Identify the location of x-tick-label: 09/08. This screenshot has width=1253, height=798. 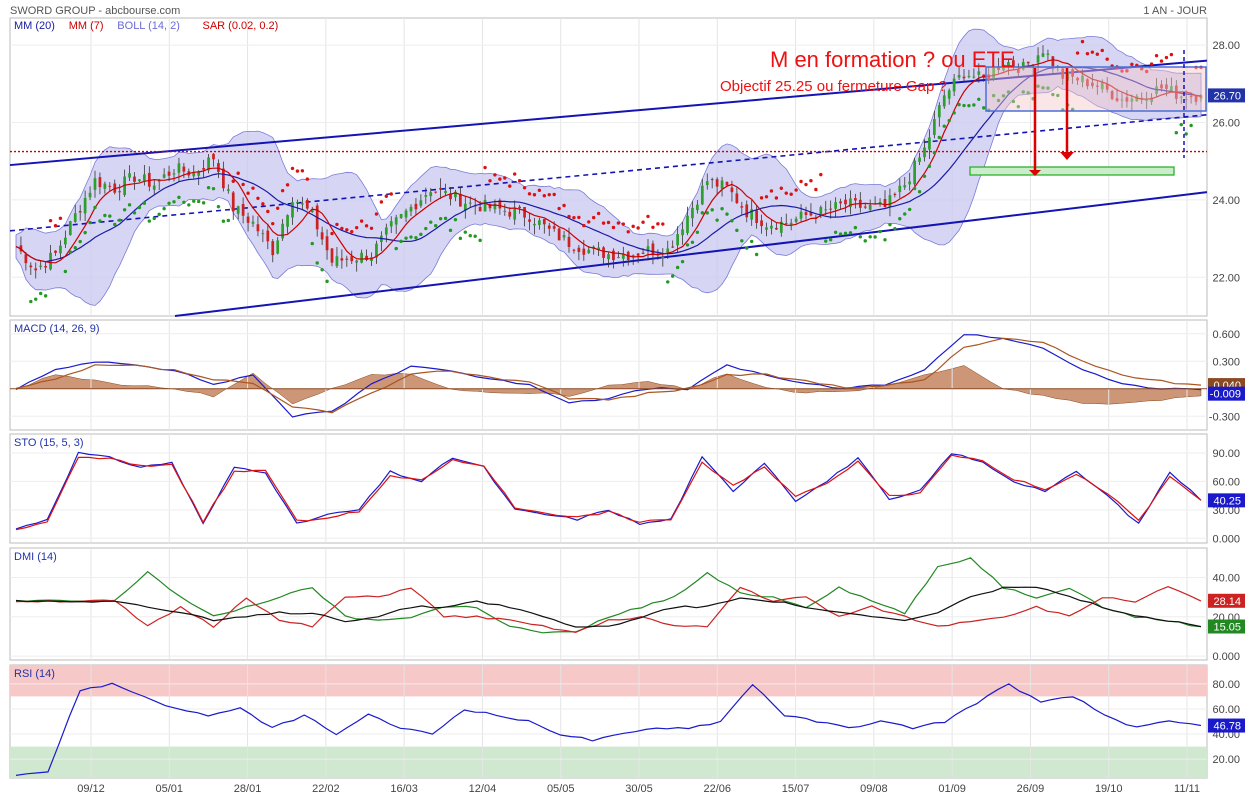
(874, 789).